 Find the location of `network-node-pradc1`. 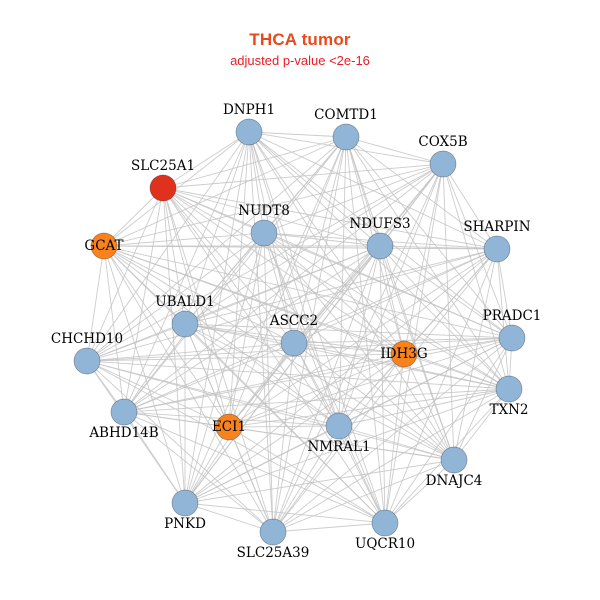

network-node-pradc1 is located at coordinates (512, 338).